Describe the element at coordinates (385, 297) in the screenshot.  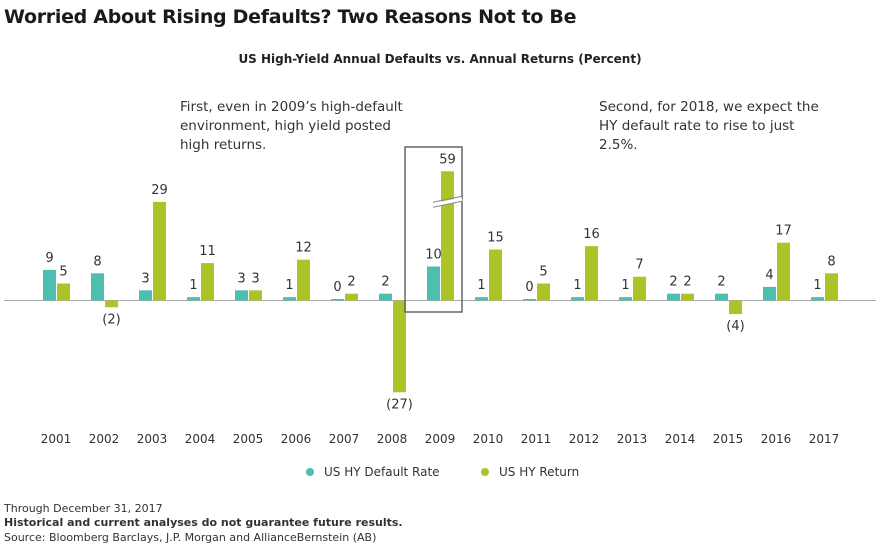
I see `default-bar-2008` at that location.